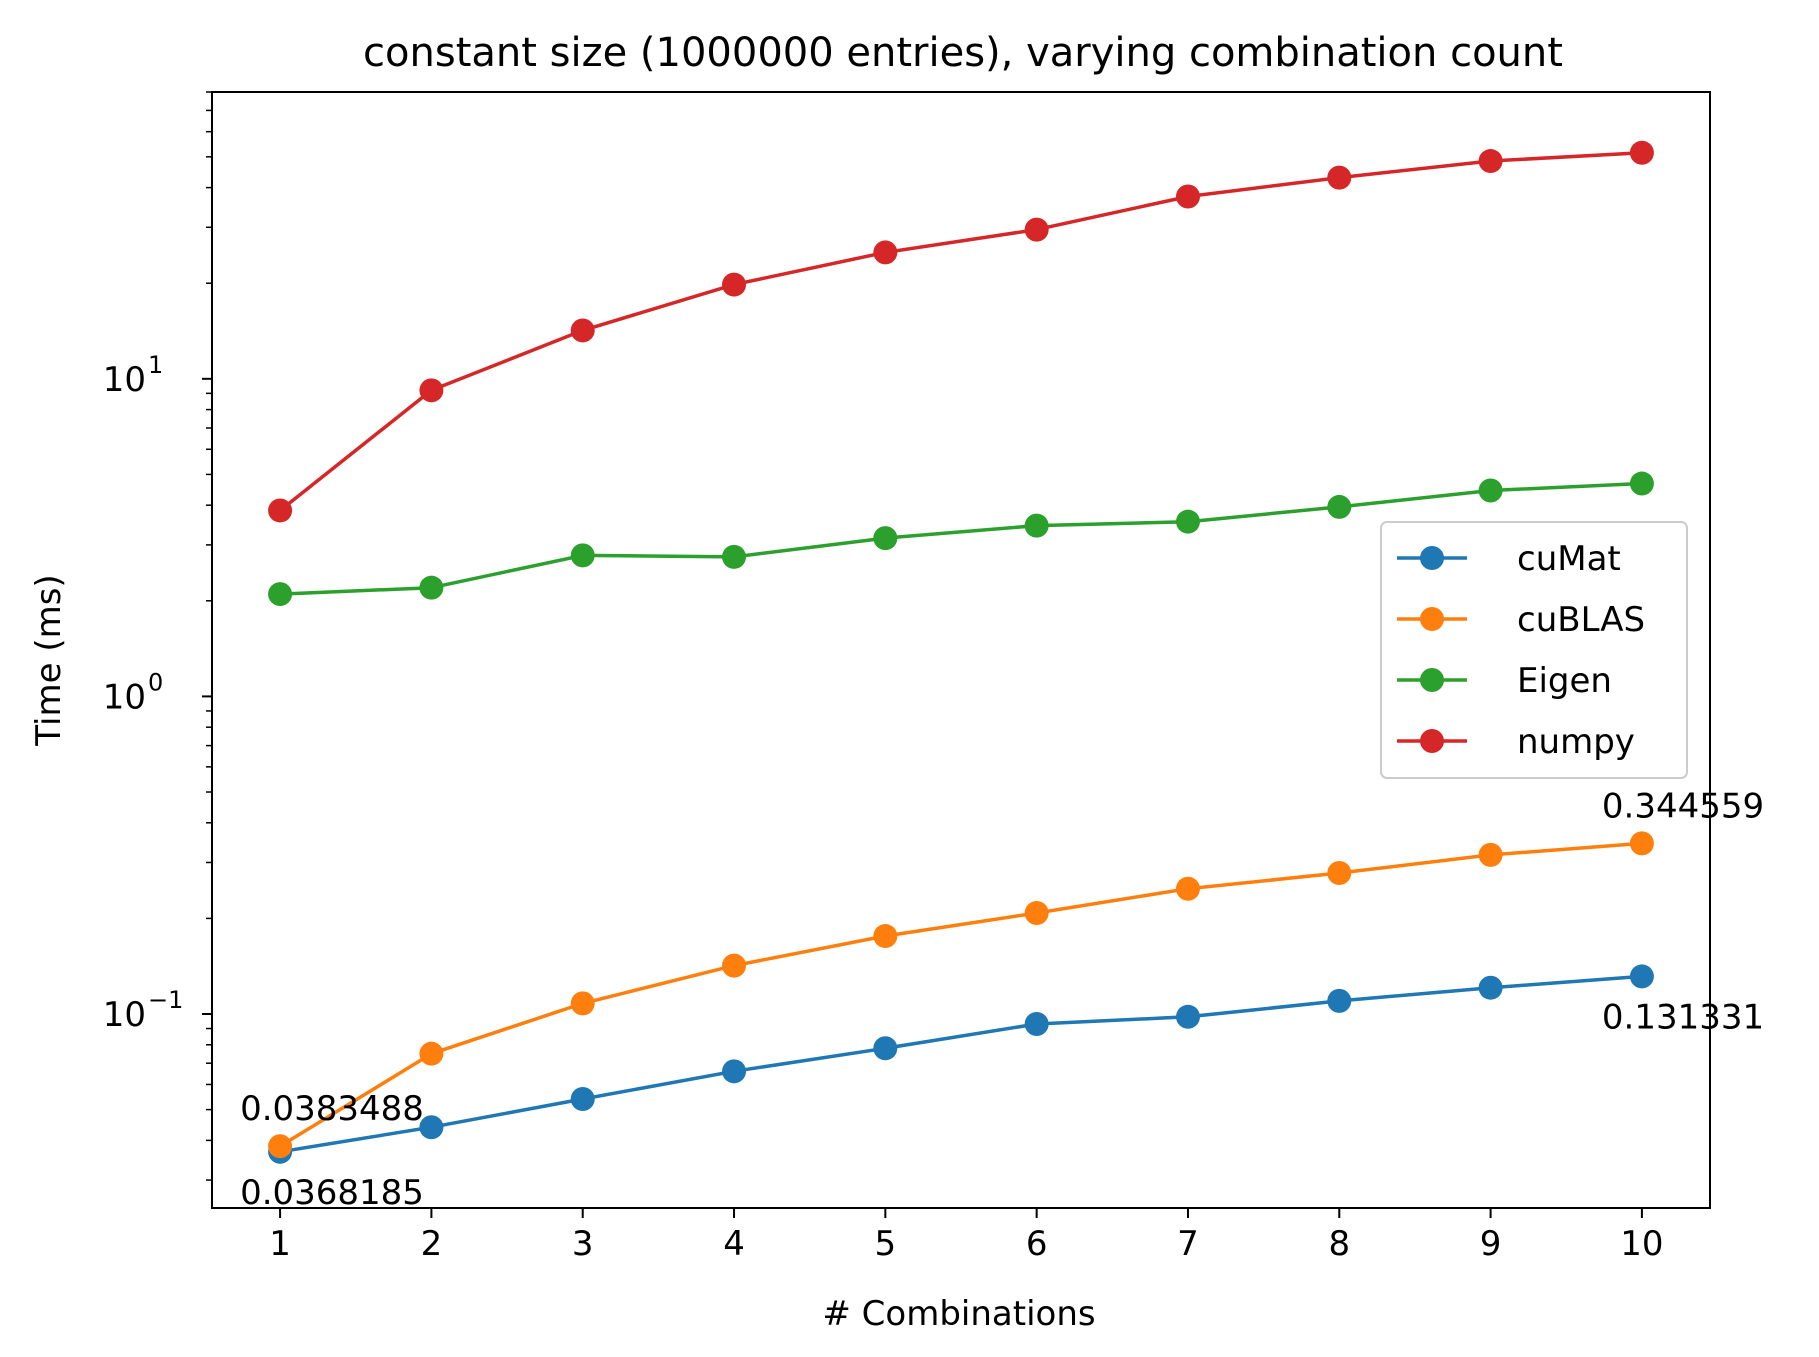  Describe the element at coordinates (124, 1015) in the screenshot. I see `y-tick-label-base-0.1: 10` at that location.